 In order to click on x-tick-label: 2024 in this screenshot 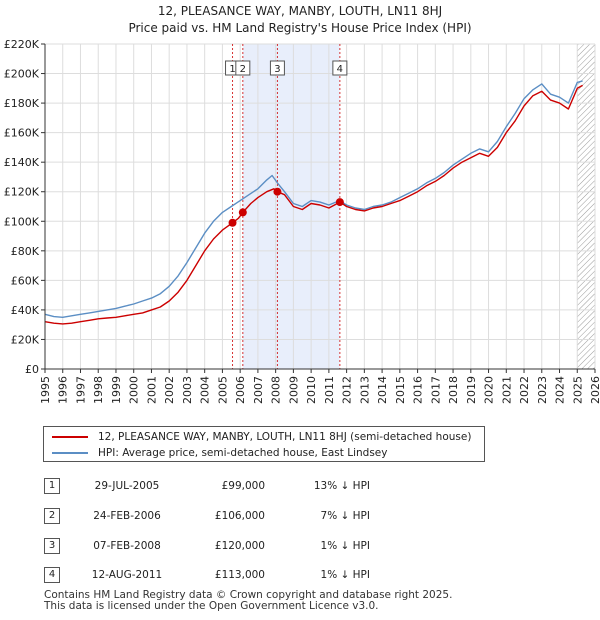, I will do `click(560, 390)`.